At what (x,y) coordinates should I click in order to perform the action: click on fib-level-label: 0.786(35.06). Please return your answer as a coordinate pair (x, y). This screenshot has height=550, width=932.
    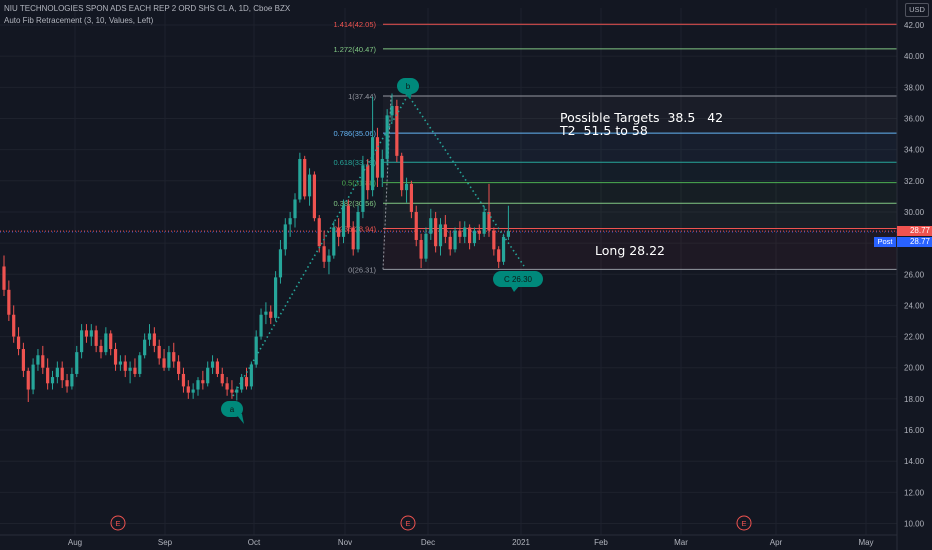
    Looking at the image, I should click on (354, 133).